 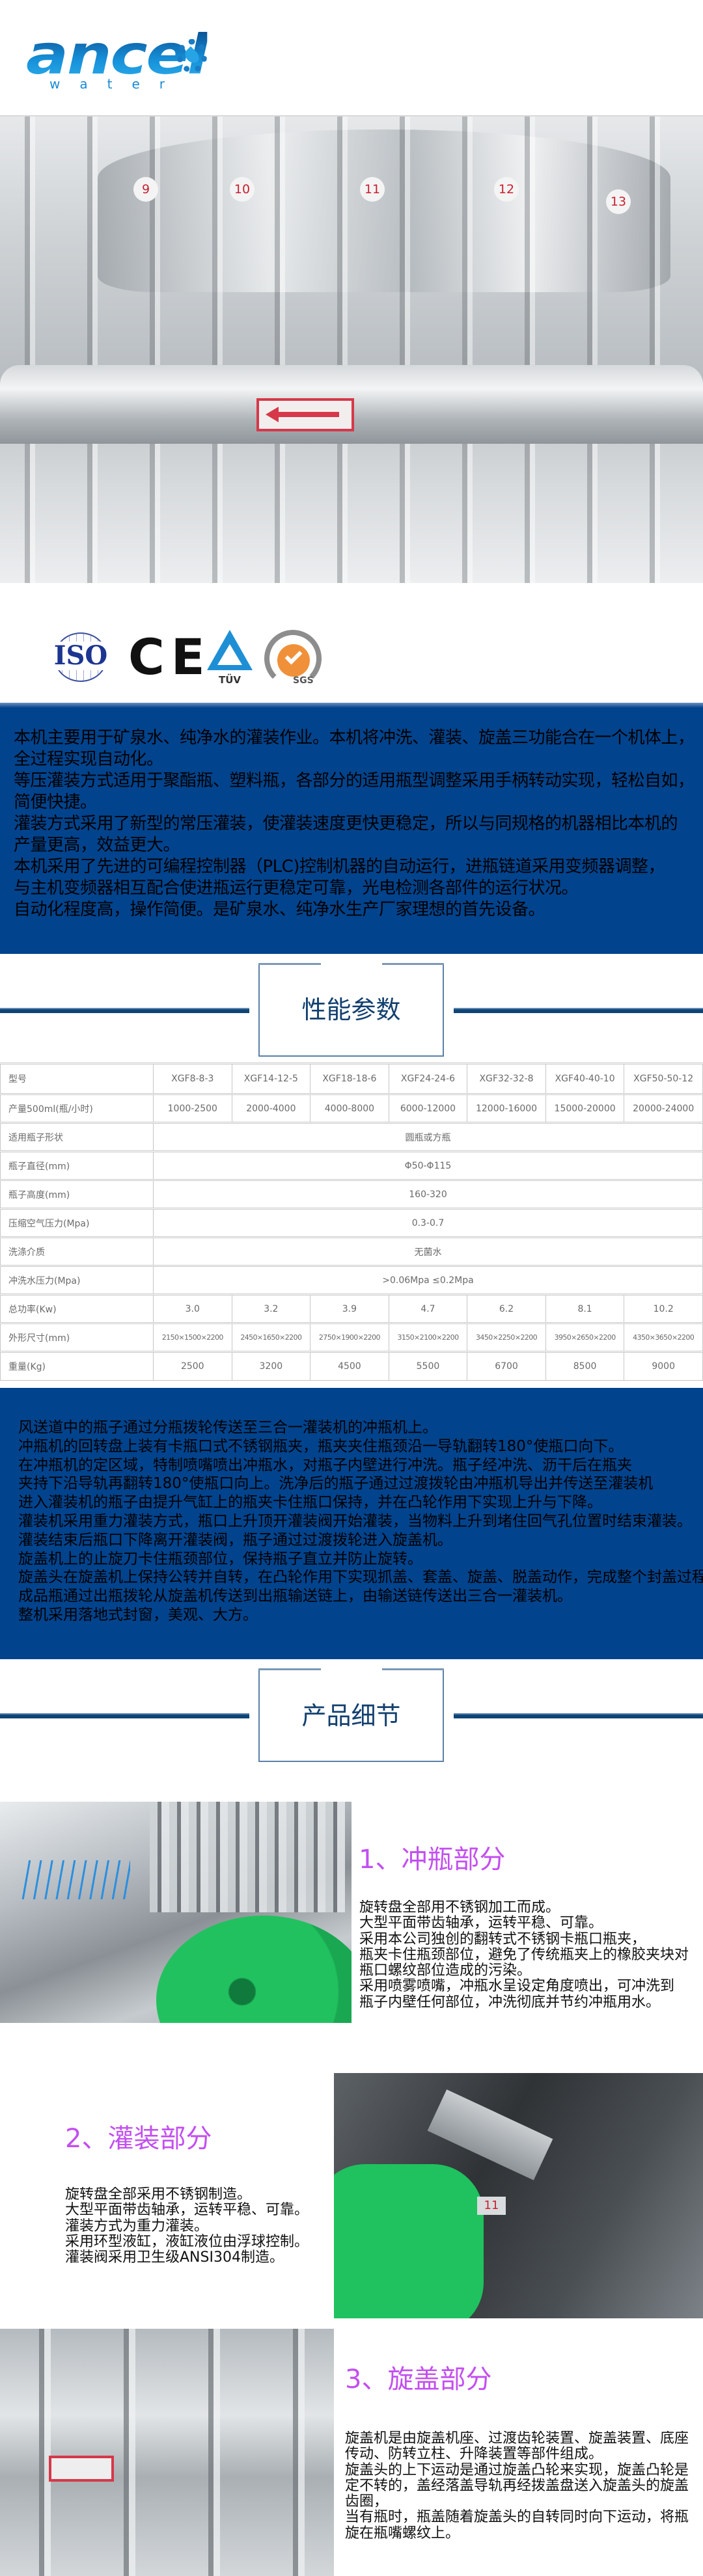 What do you see at coordinates (502, 1939) in the screenshot?
I see `detail-line: 采用本公司独创的翻转式不锈钢卡瓶口瓶夹，` at bounding box center [502, 1939].